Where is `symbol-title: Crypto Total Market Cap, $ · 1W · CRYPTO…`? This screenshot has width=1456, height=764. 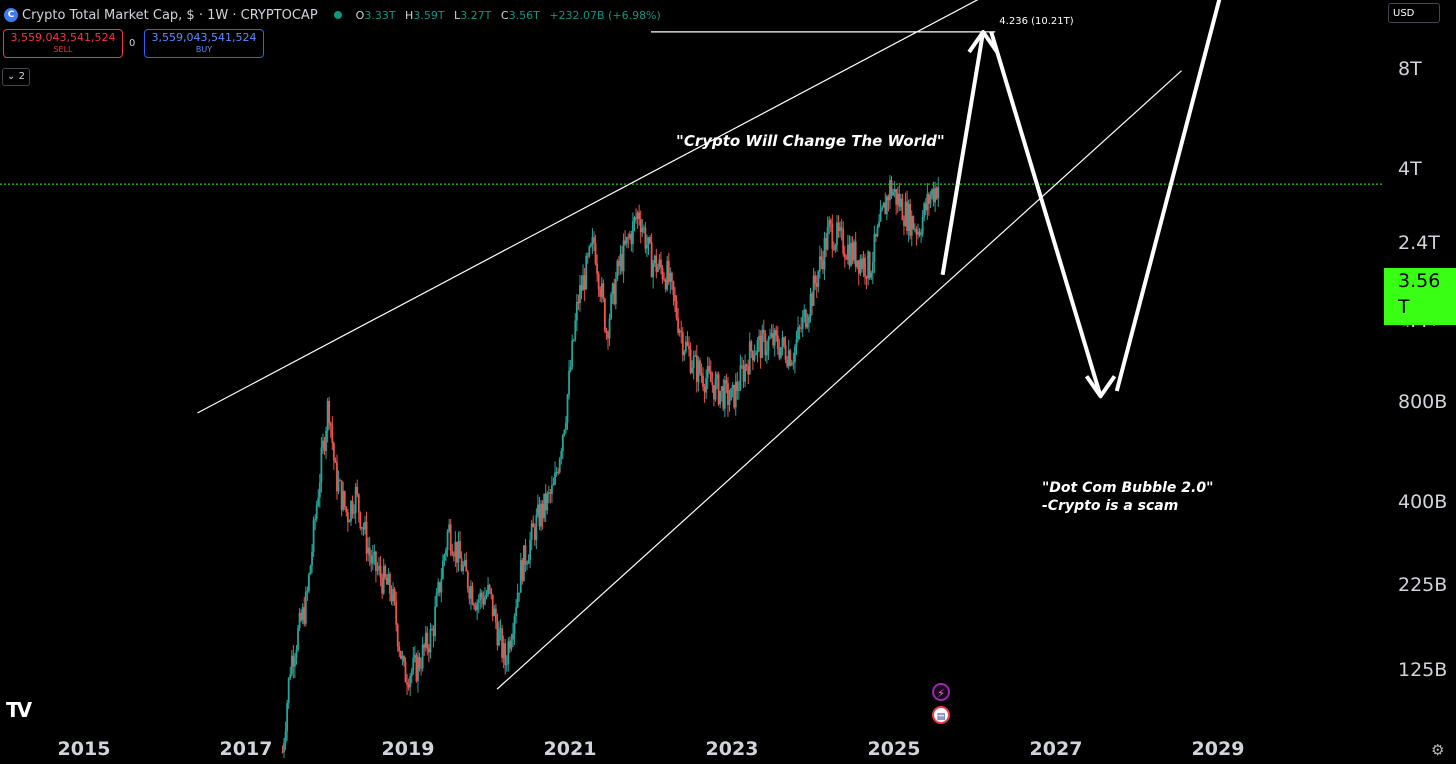 symbol-title: Crypto Total Market Cap, $ · 1W · CRYPTO… is located at coordinates (170, 15).